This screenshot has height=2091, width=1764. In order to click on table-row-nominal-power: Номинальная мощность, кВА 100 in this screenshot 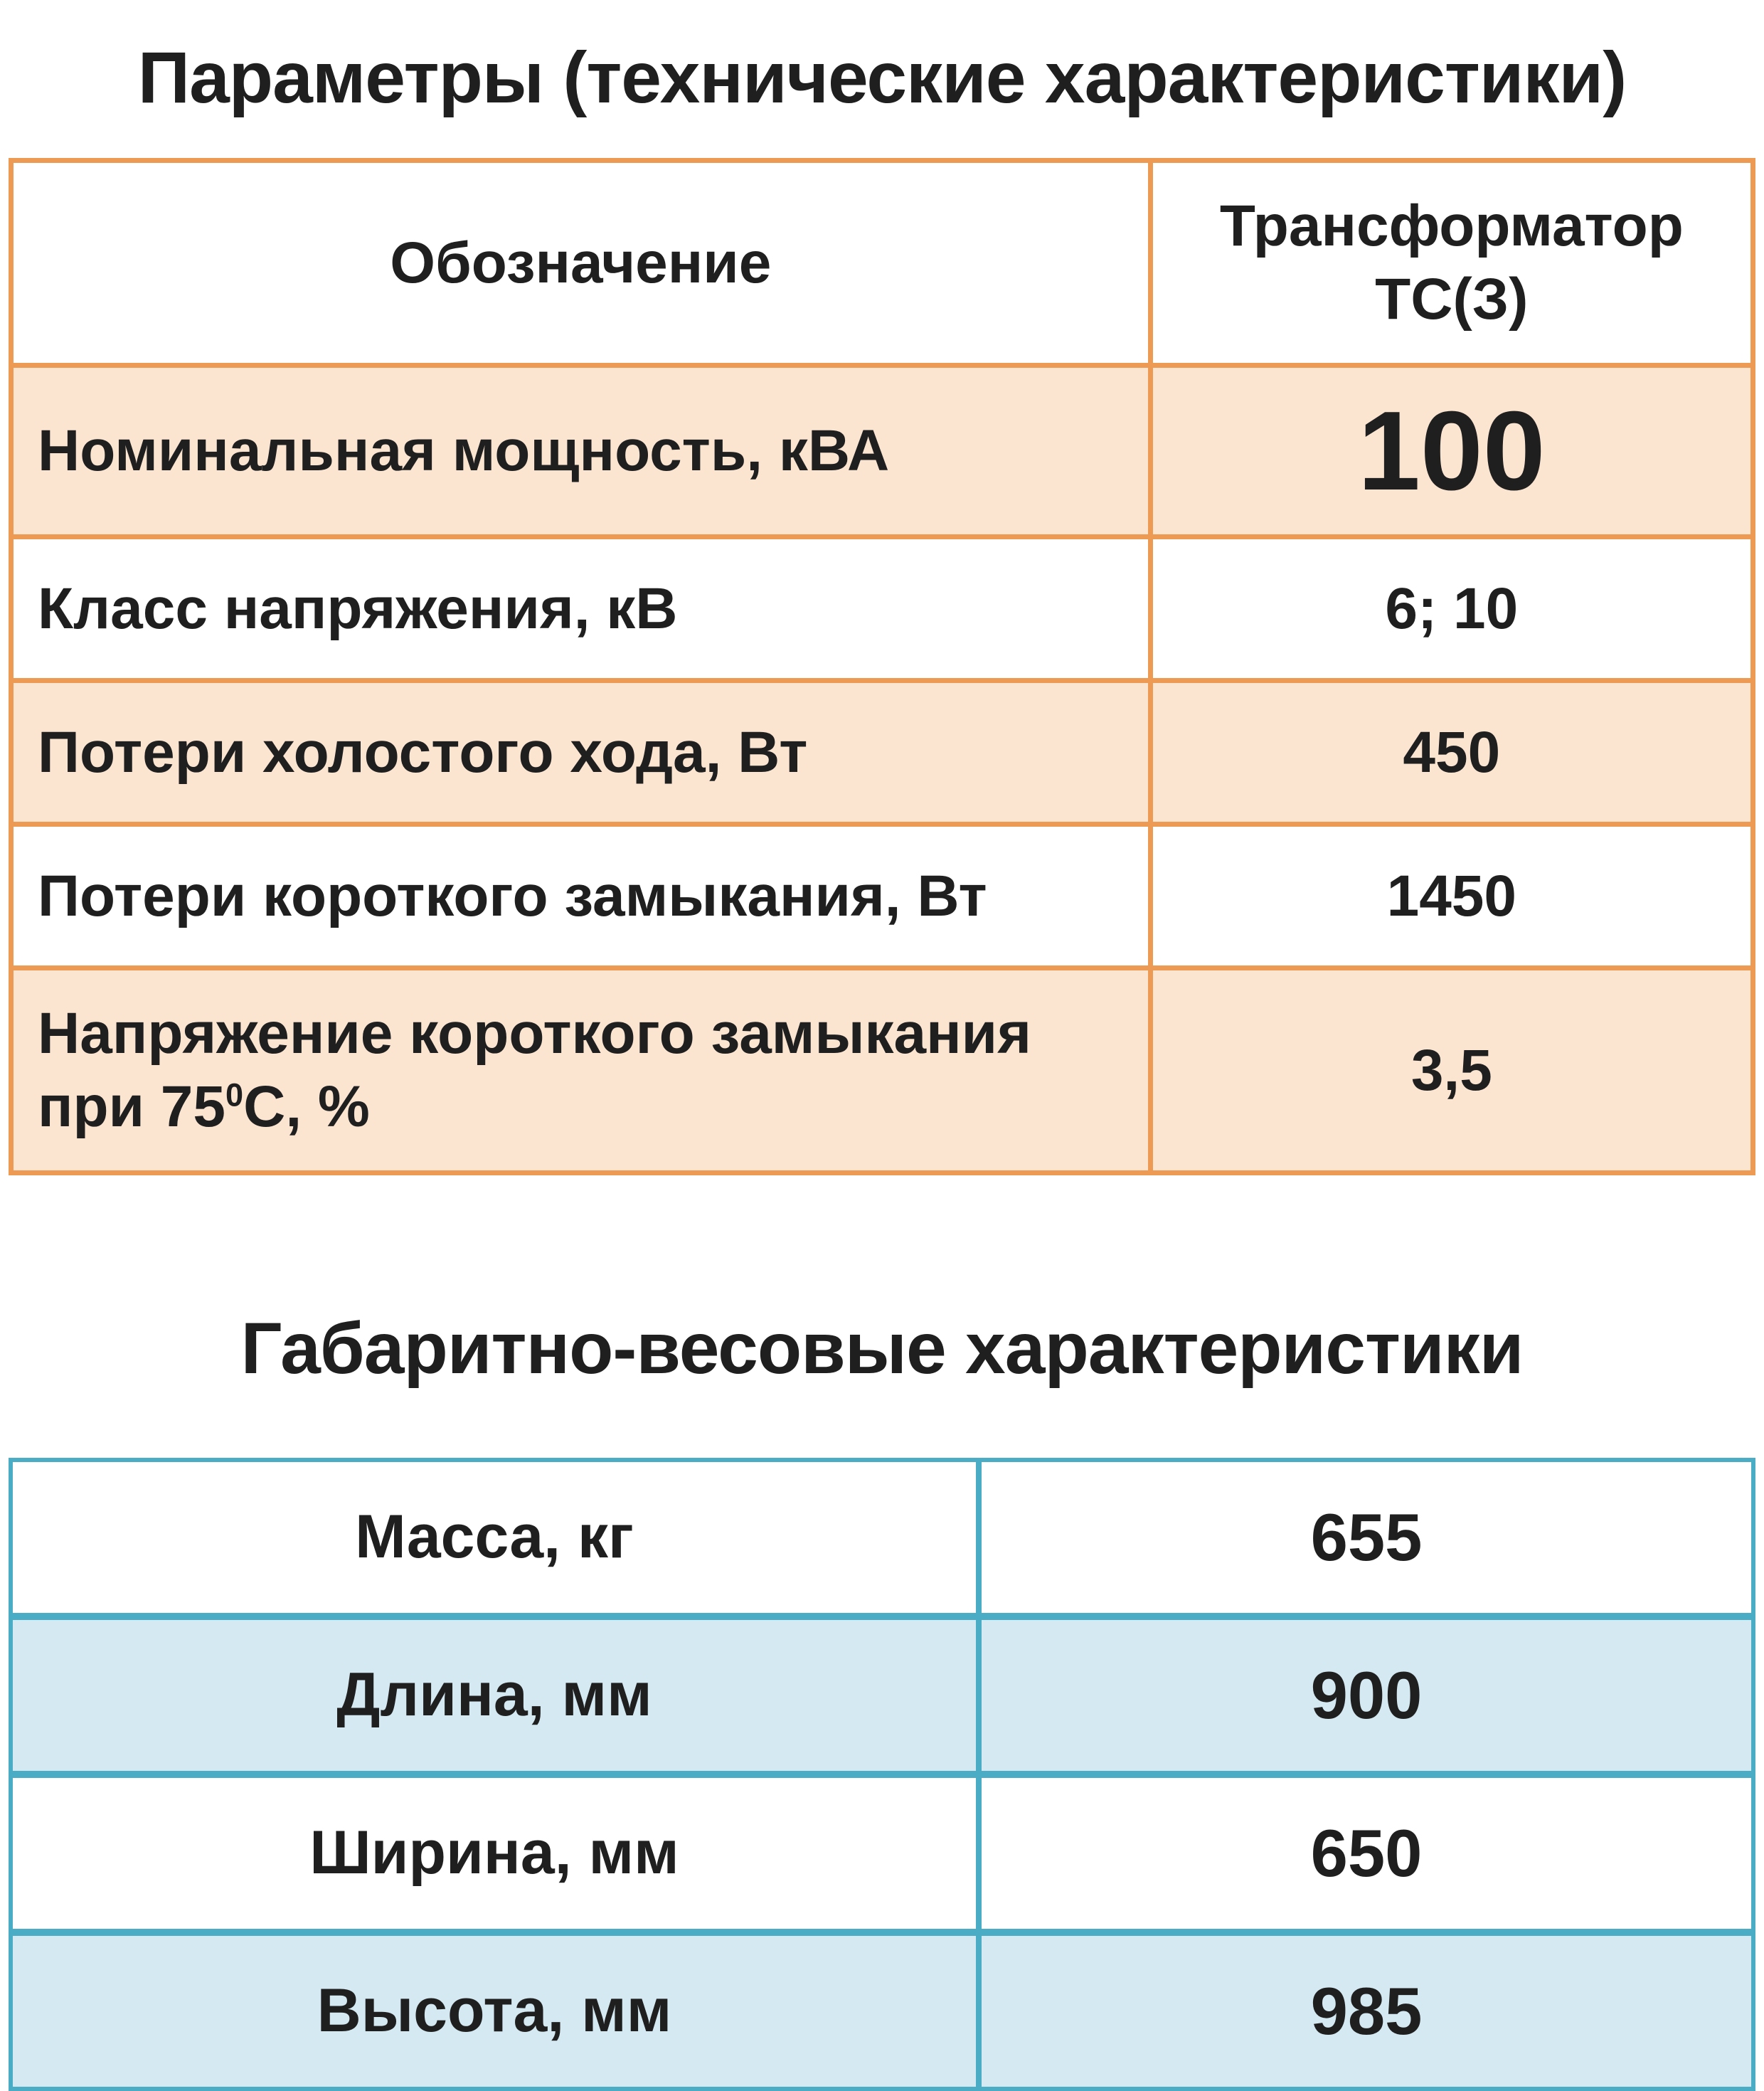, I will do `click(882, 449)`.